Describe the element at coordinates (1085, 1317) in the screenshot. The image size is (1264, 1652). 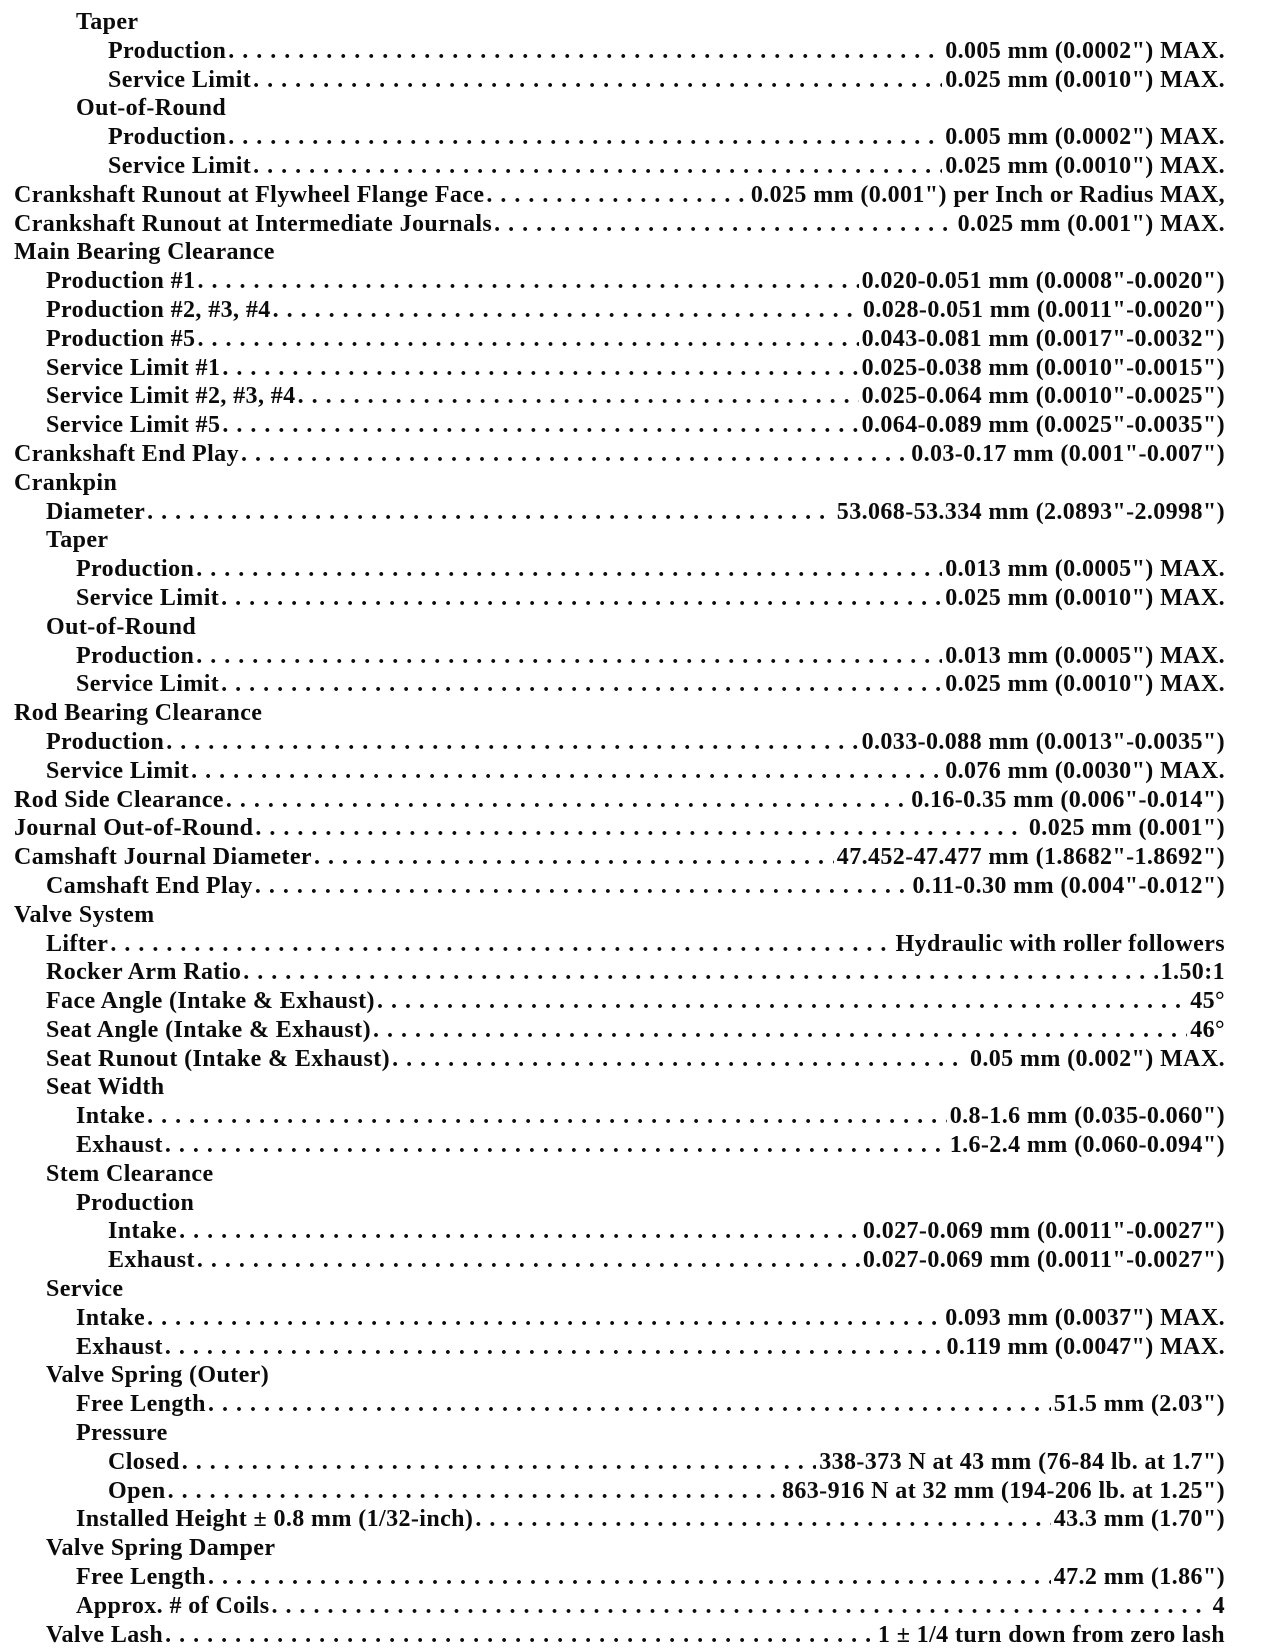
I see `spec-value: 0.093 mm (0.0037") MAX.` at that location.